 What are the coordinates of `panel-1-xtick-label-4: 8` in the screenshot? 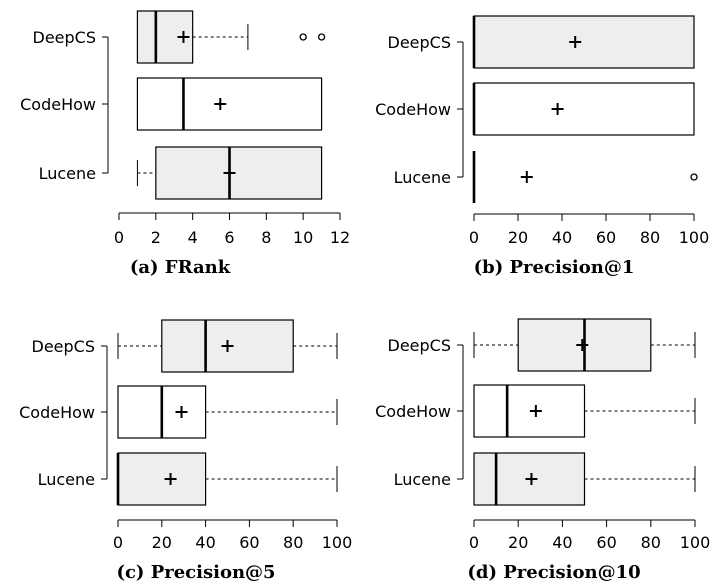 It's located at (266, 237).